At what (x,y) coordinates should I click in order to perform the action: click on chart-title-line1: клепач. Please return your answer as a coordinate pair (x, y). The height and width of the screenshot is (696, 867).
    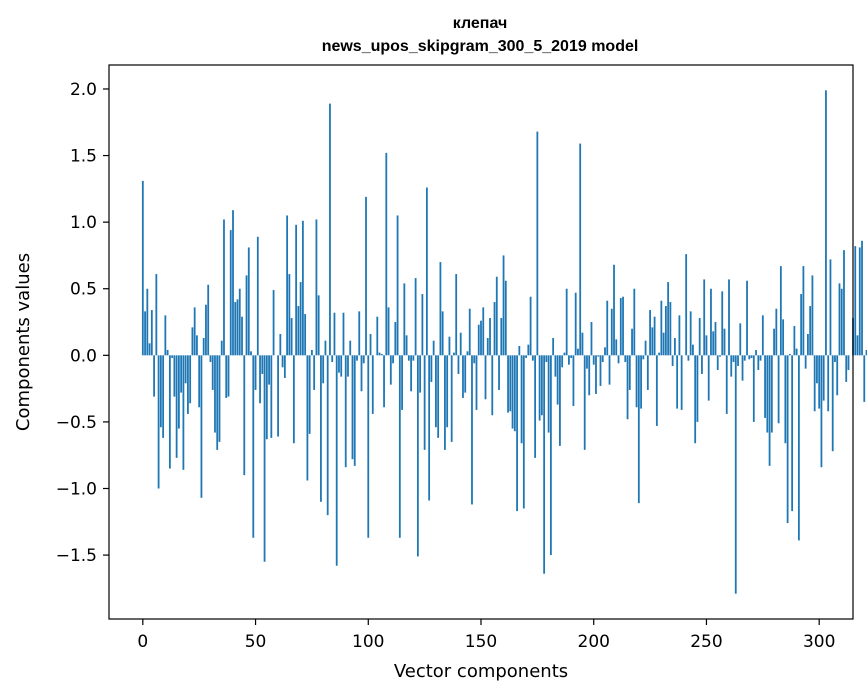
    Looking at the image, I should click on (480, 23).